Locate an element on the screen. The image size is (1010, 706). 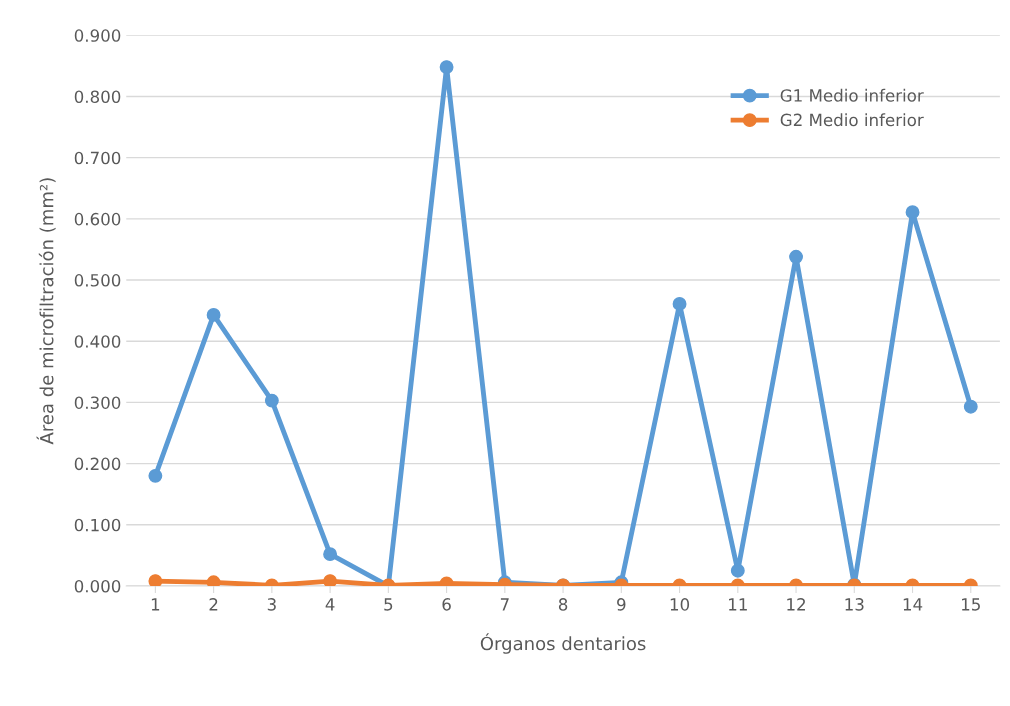
legend-label: G2 Medio inferior is located at coordinates (852, 120).